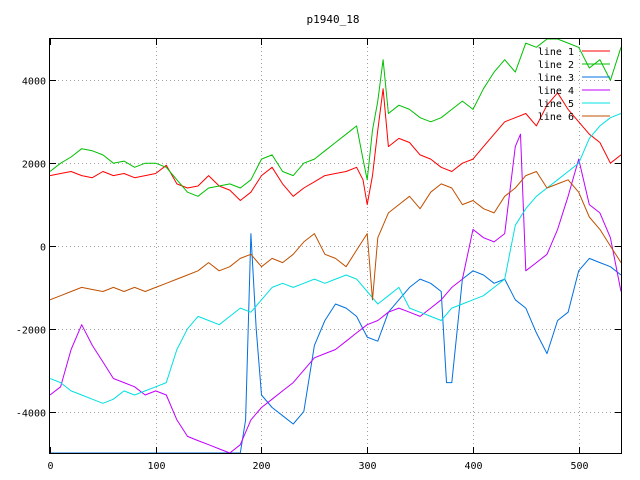 Image resolution: width=640 pixels, height=480 pixels. I want to click on x-tick-label: 100, so click(156, 466).